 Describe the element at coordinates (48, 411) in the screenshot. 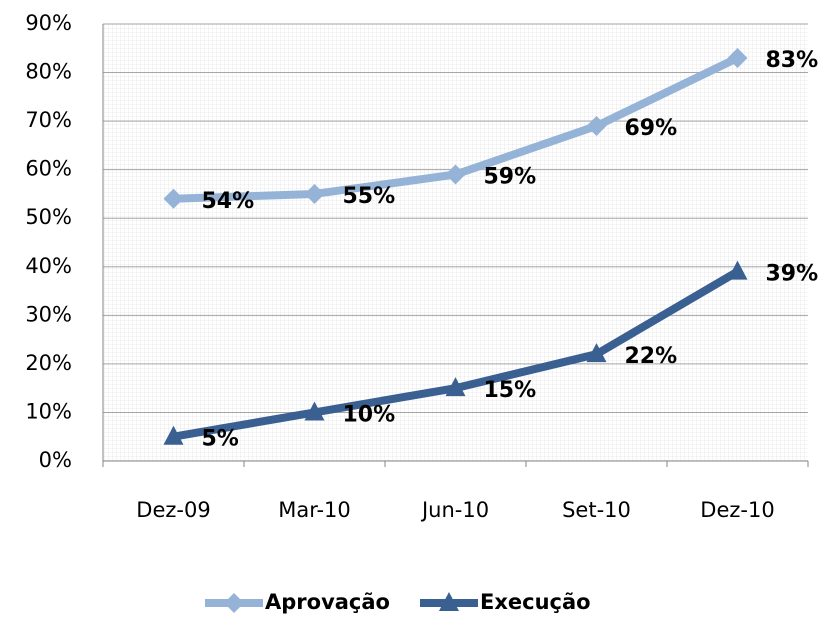

I see `y-tick-label: 10%` at that location.